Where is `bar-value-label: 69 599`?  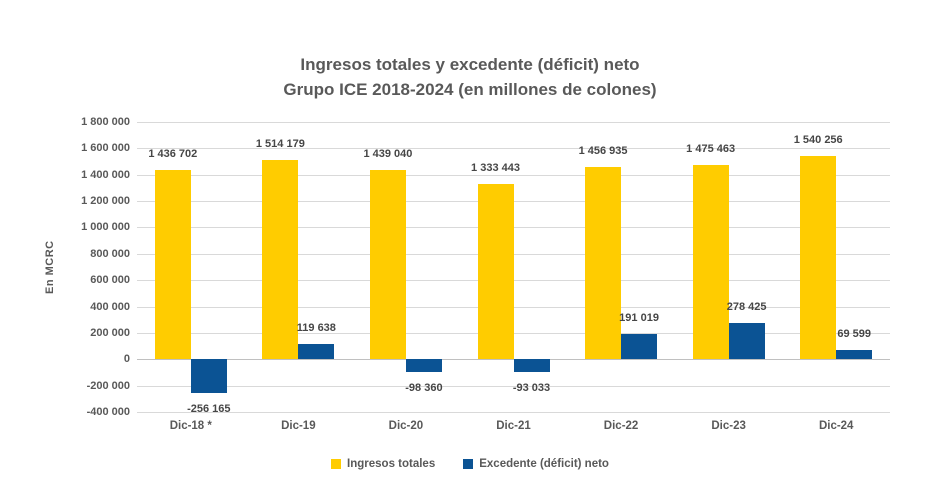
bar-value-label: 69 599 is located at coordinates (854, 334).